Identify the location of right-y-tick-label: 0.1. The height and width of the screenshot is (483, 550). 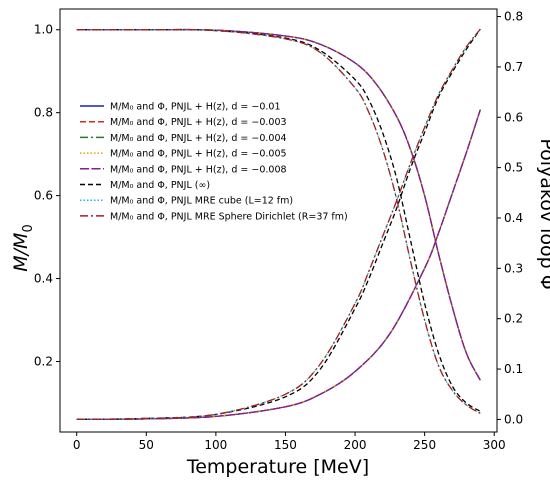
(513, 369).